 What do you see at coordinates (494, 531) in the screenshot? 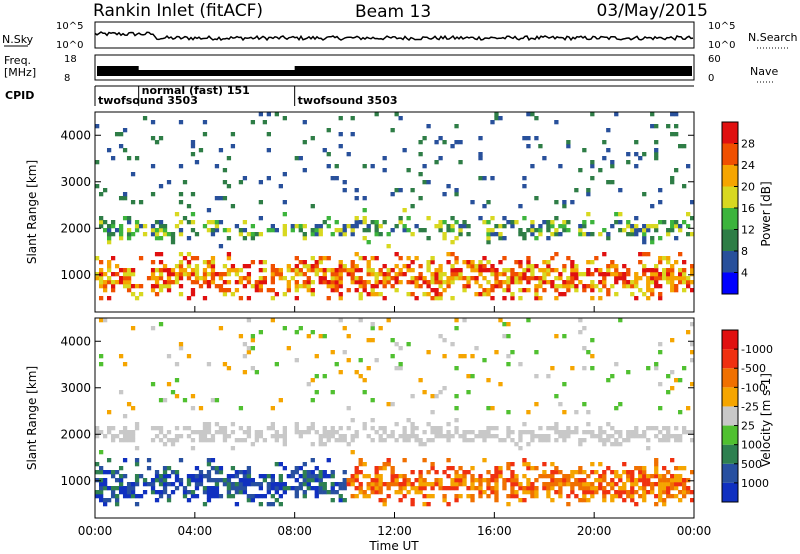
I see `x-tick-label: 16:00` at bounding box center [494, 531].